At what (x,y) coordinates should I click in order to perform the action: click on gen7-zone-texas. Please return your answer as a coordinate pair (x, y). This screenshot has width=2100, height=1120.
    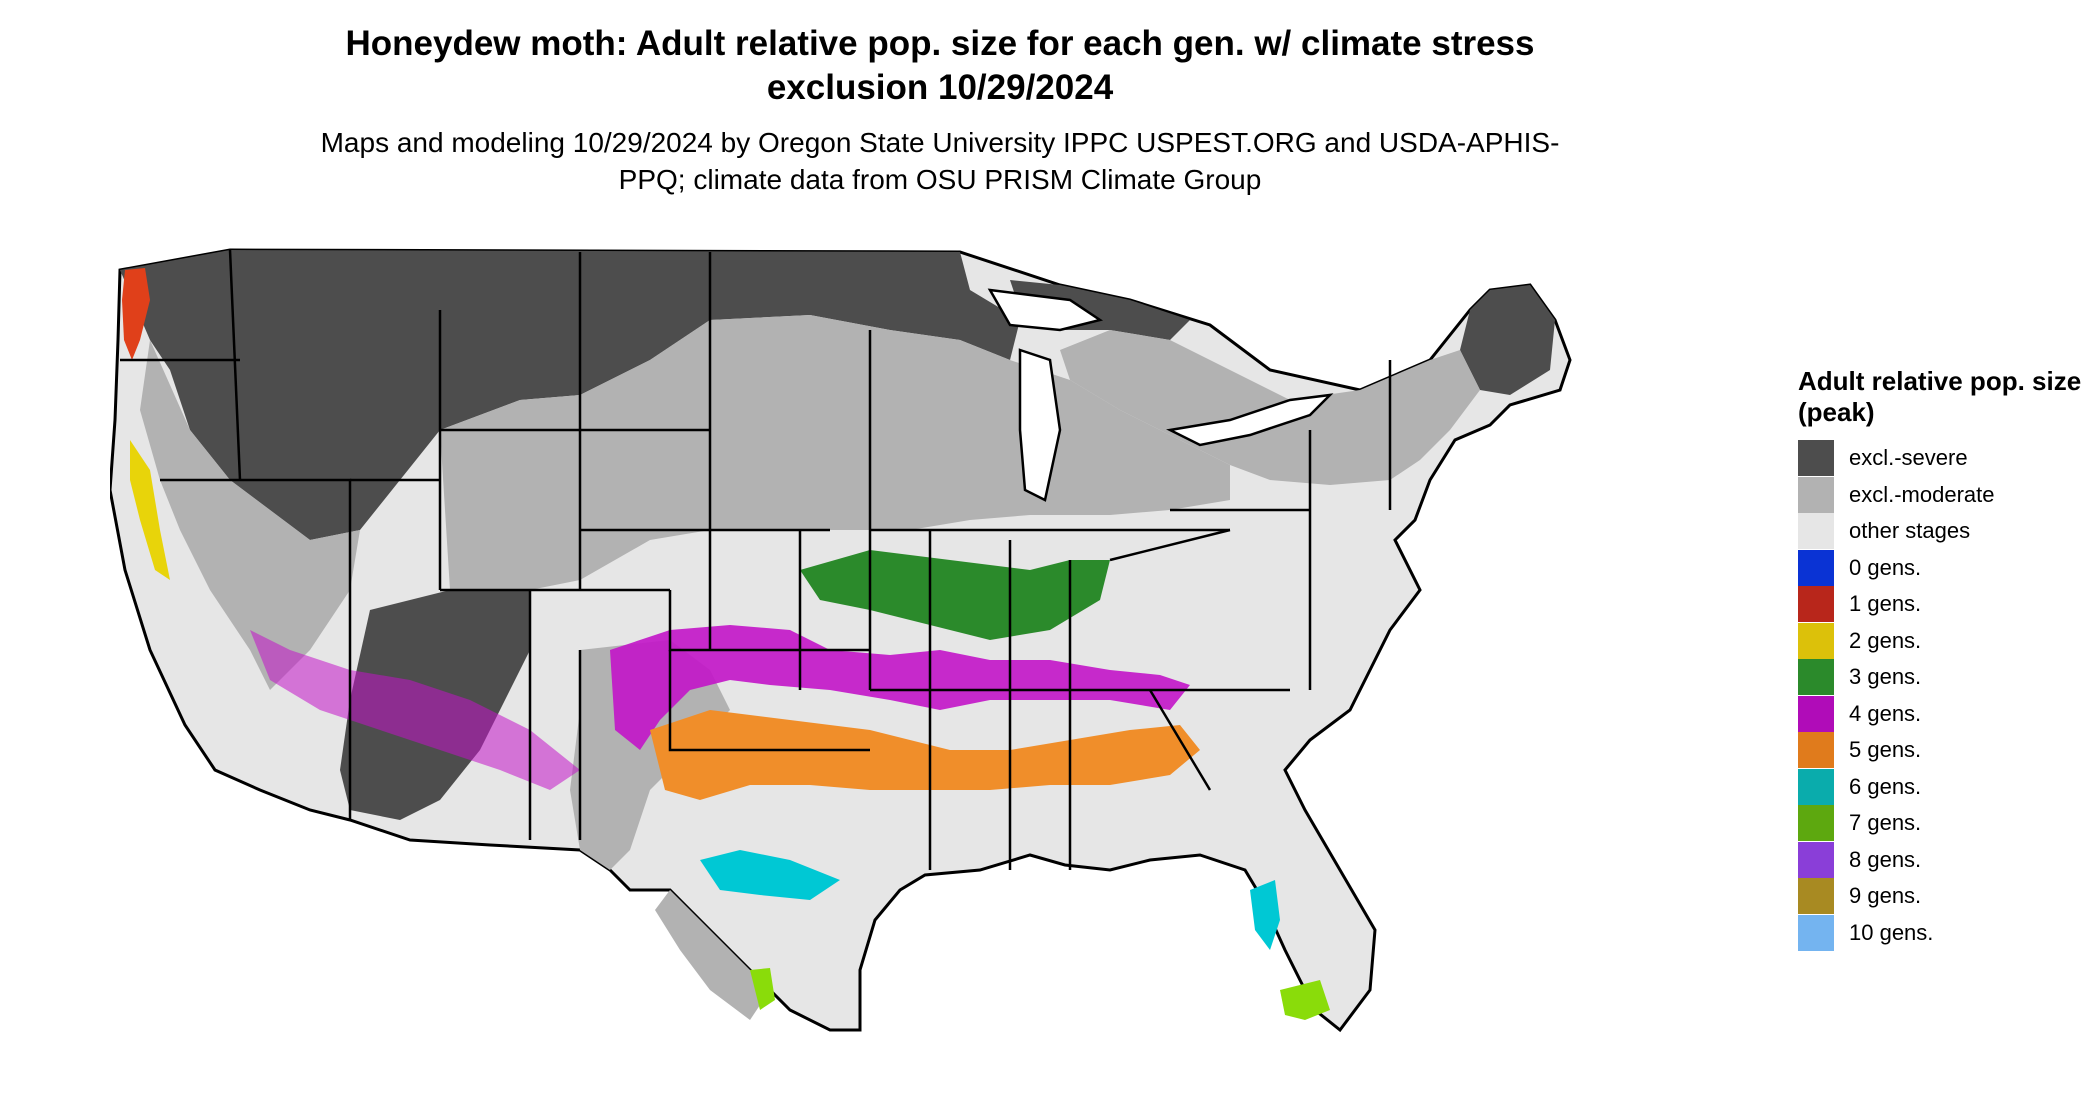
    Looking at the image, I should click on (762, 989).